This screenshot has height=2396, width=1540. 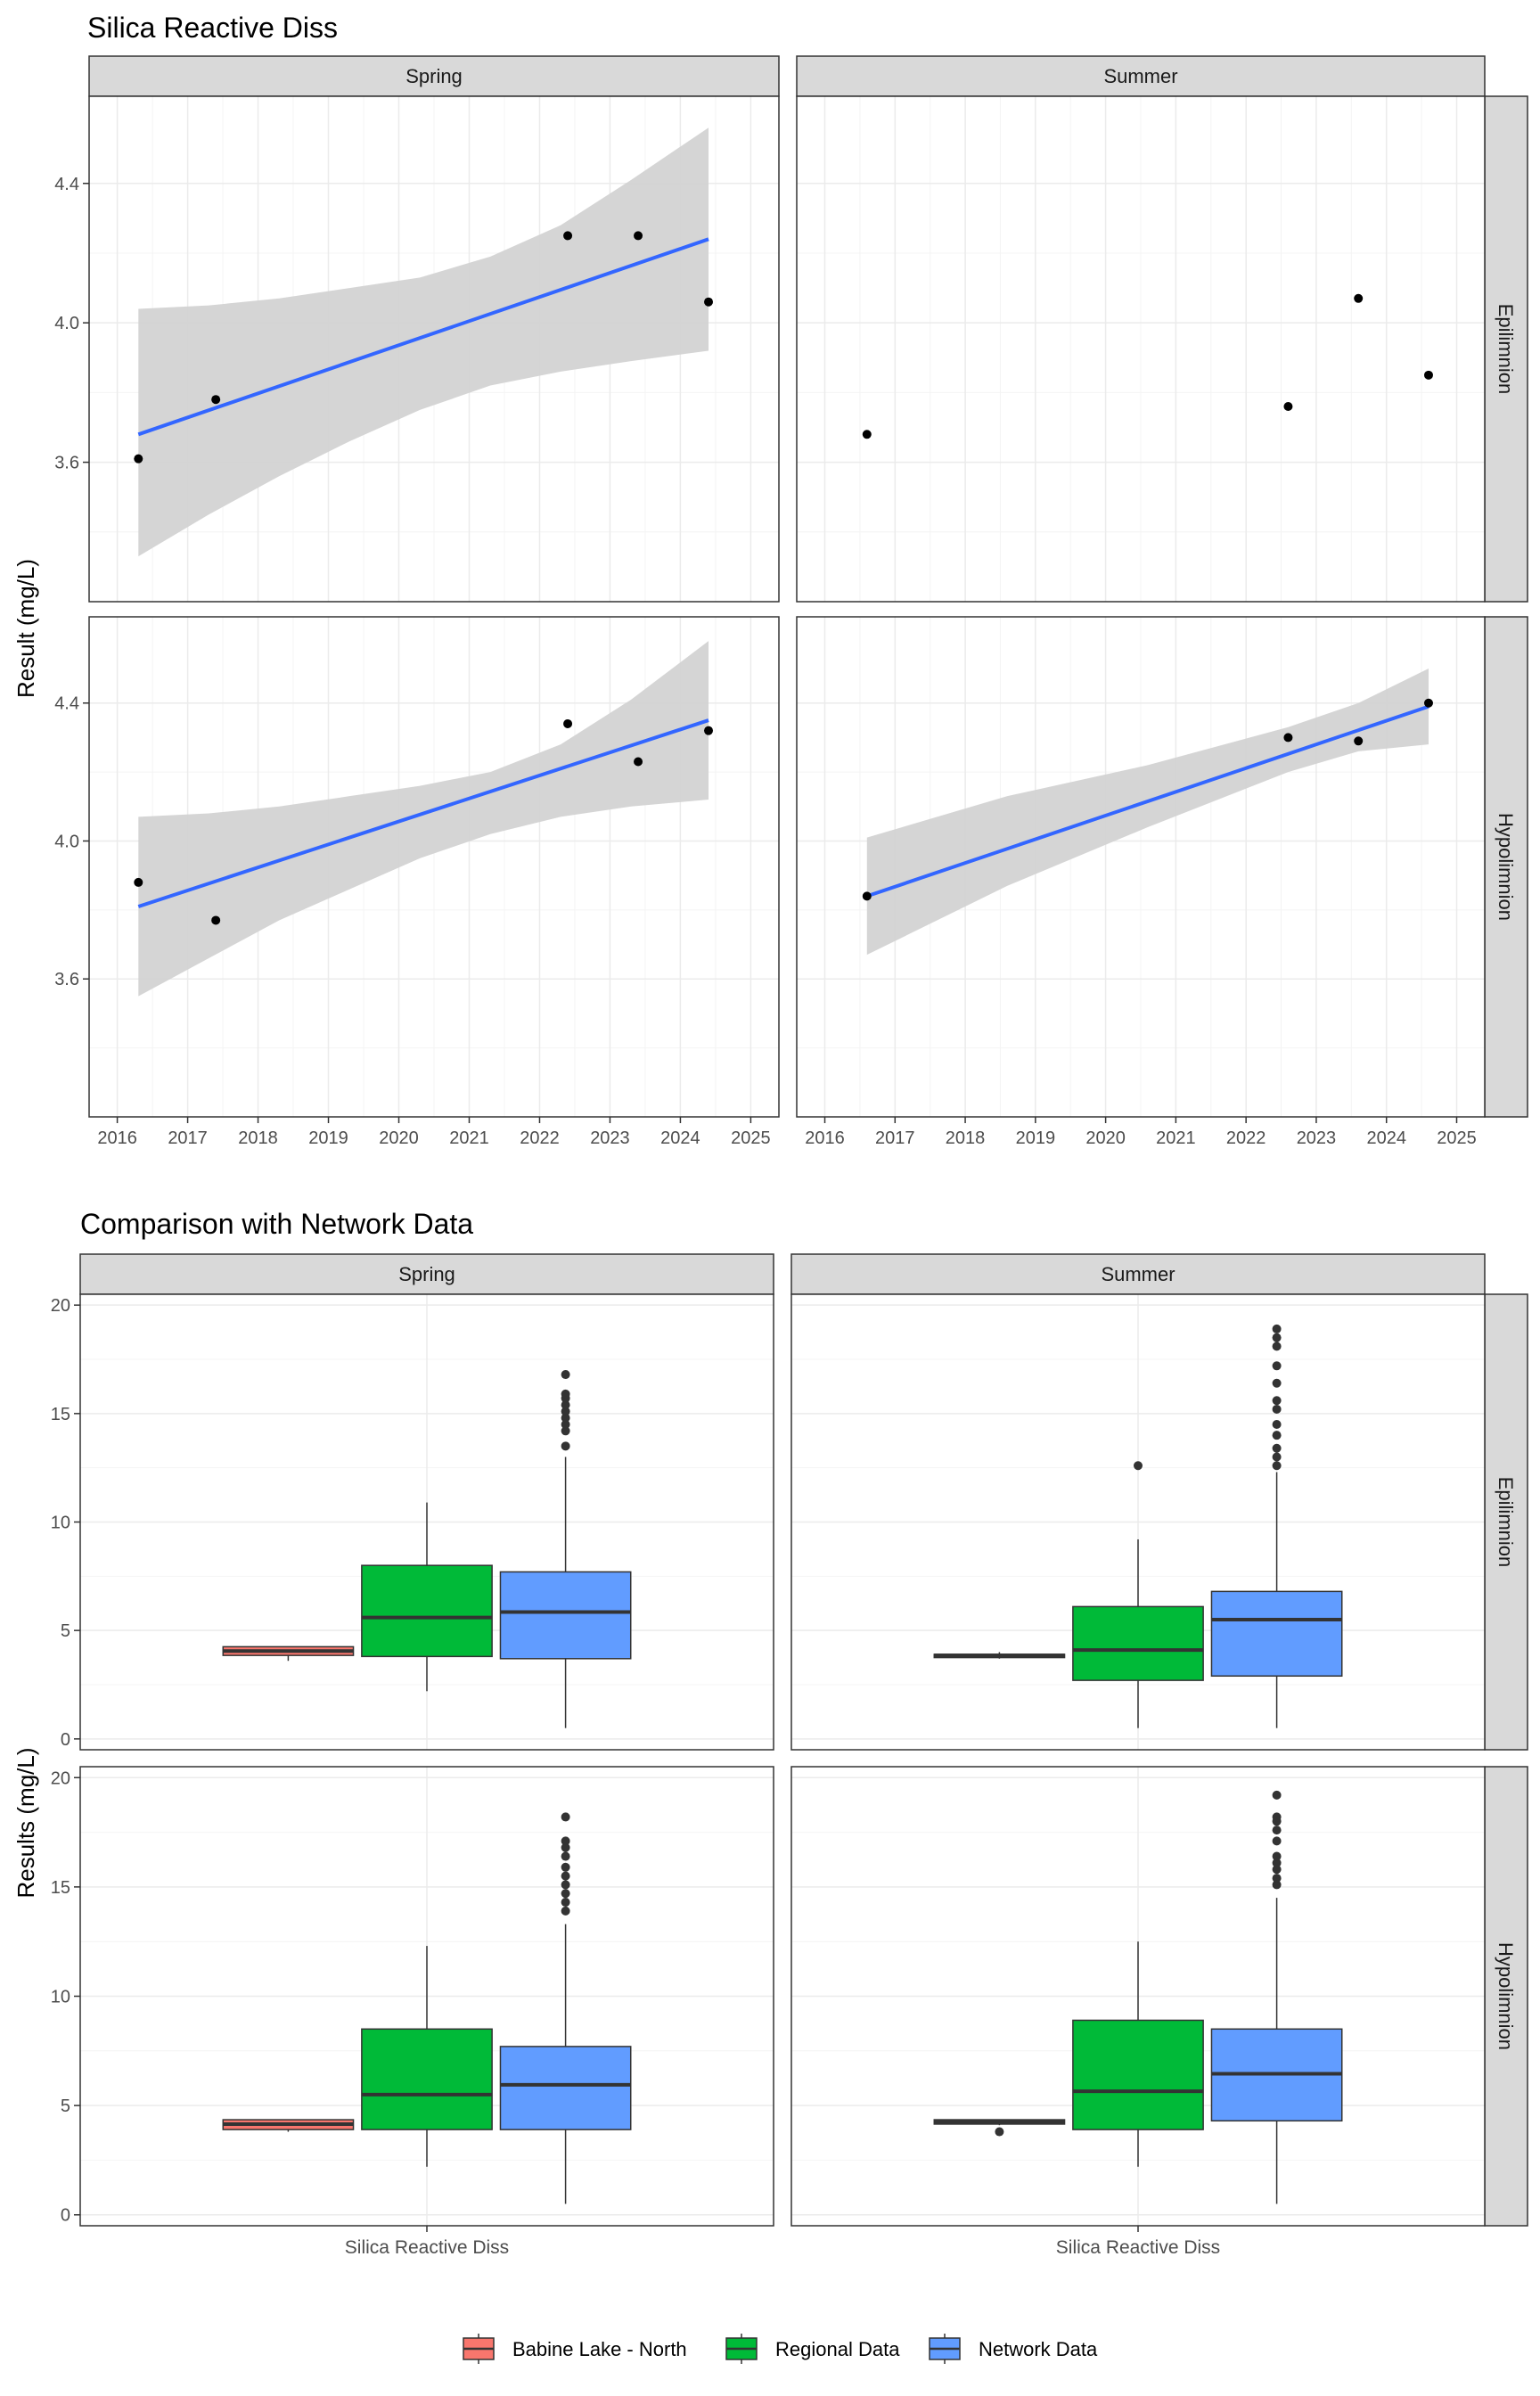 What do you see at coordinates (25, 628) in the screenshot?
I see `y-axis-label: Result (mg/L)` at bounding box center [25, 628].